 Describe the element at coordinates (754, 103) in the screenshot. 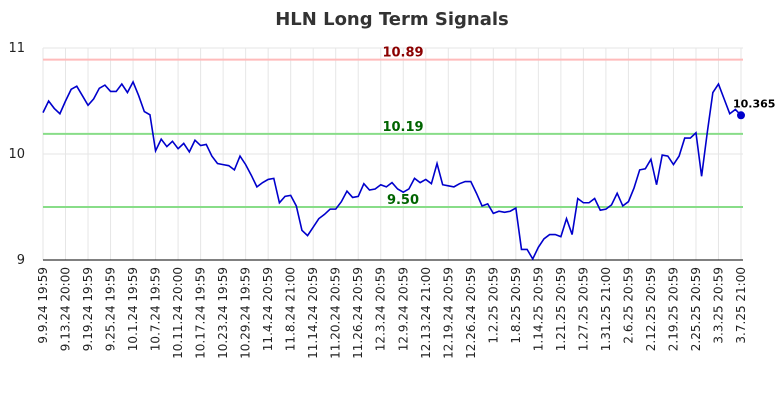

I see `end-label: 10.365` at that location.